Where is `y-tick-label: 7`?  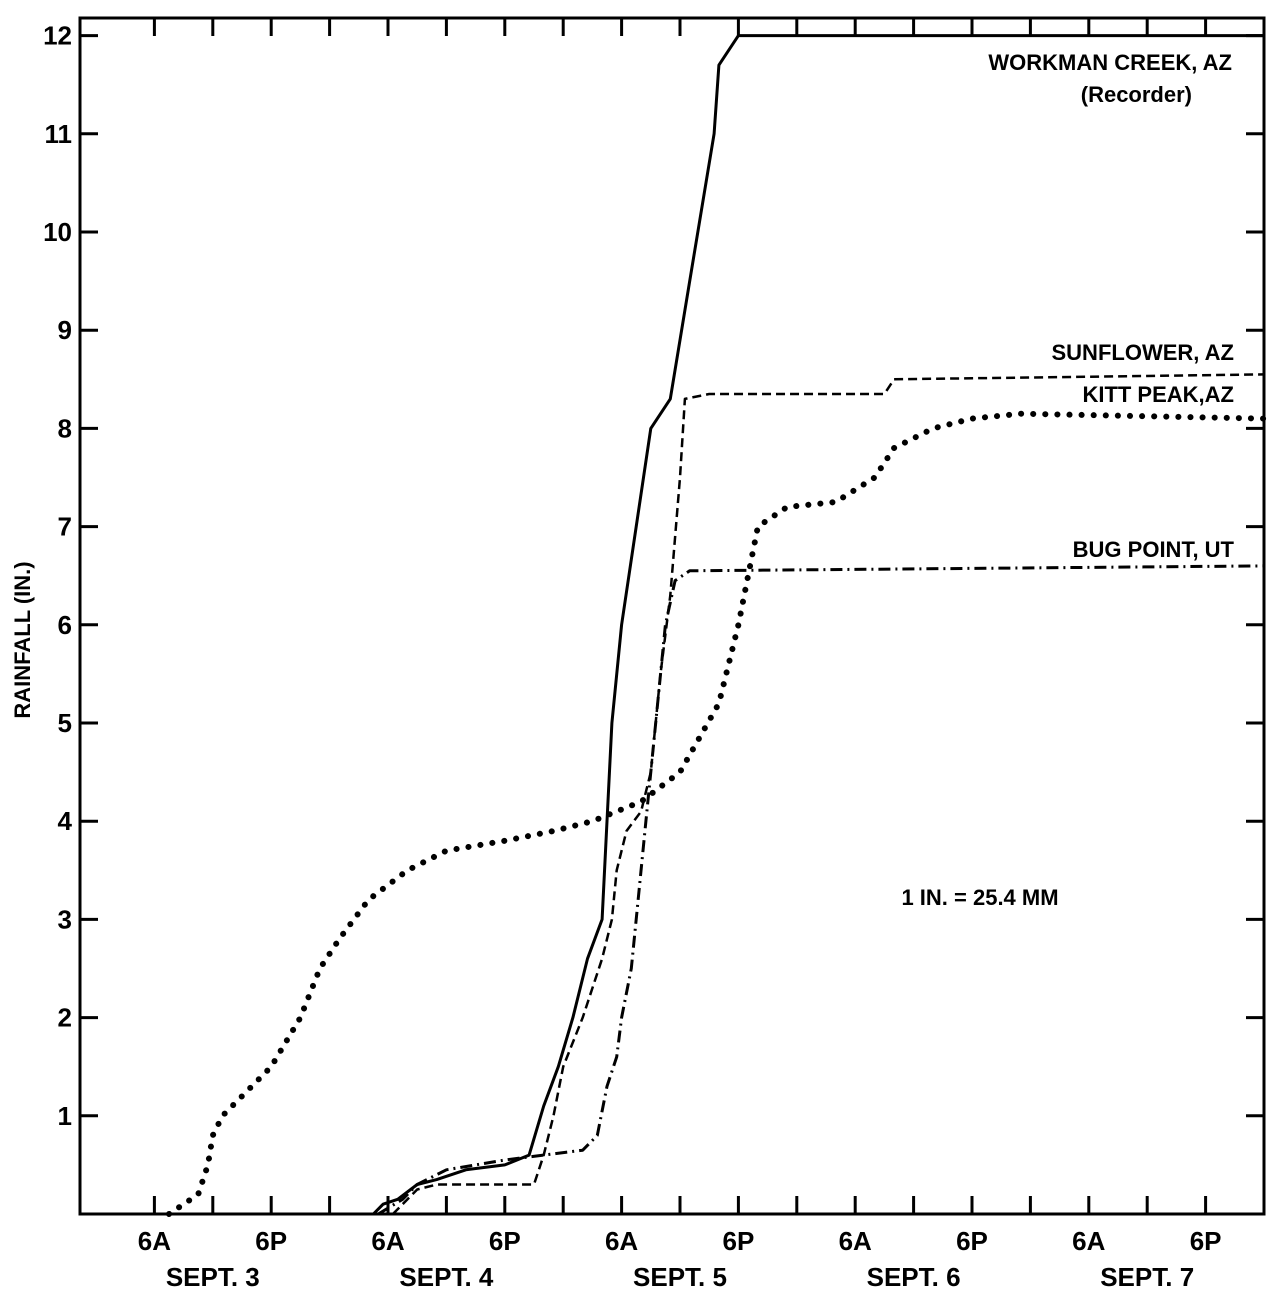
y-tick-label: 7 is located at coordinates (65, 527).